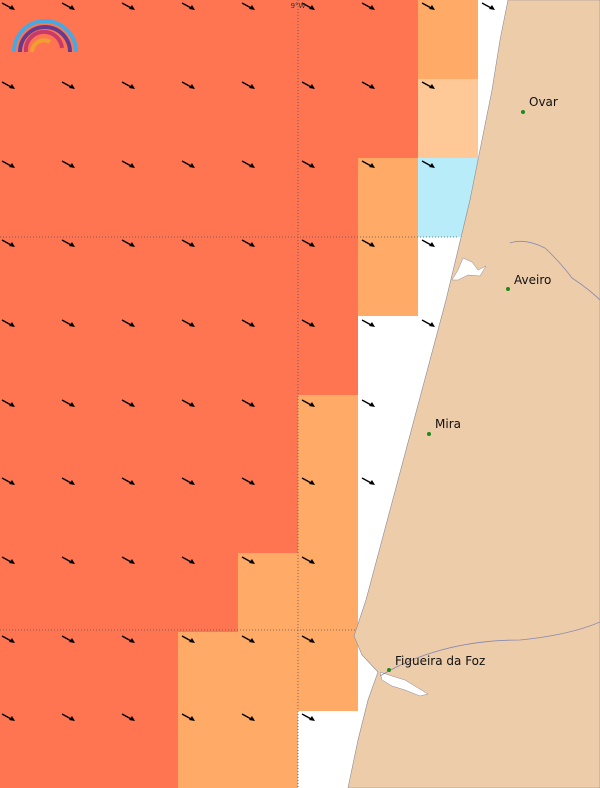 The width and height of the screenshot is (600, 788). Describe the element at coordinates (45, 36) in the screenshot. I see `logo` at that location.